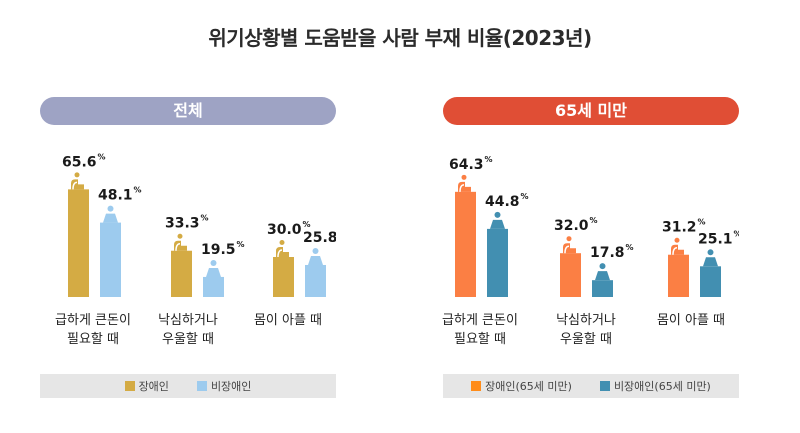 The height and width of the screenshot is (433, 800). Describe the element at coordinates (188, 386) in the screenshot. I see `legend: 장애인 비장애인` at that location.